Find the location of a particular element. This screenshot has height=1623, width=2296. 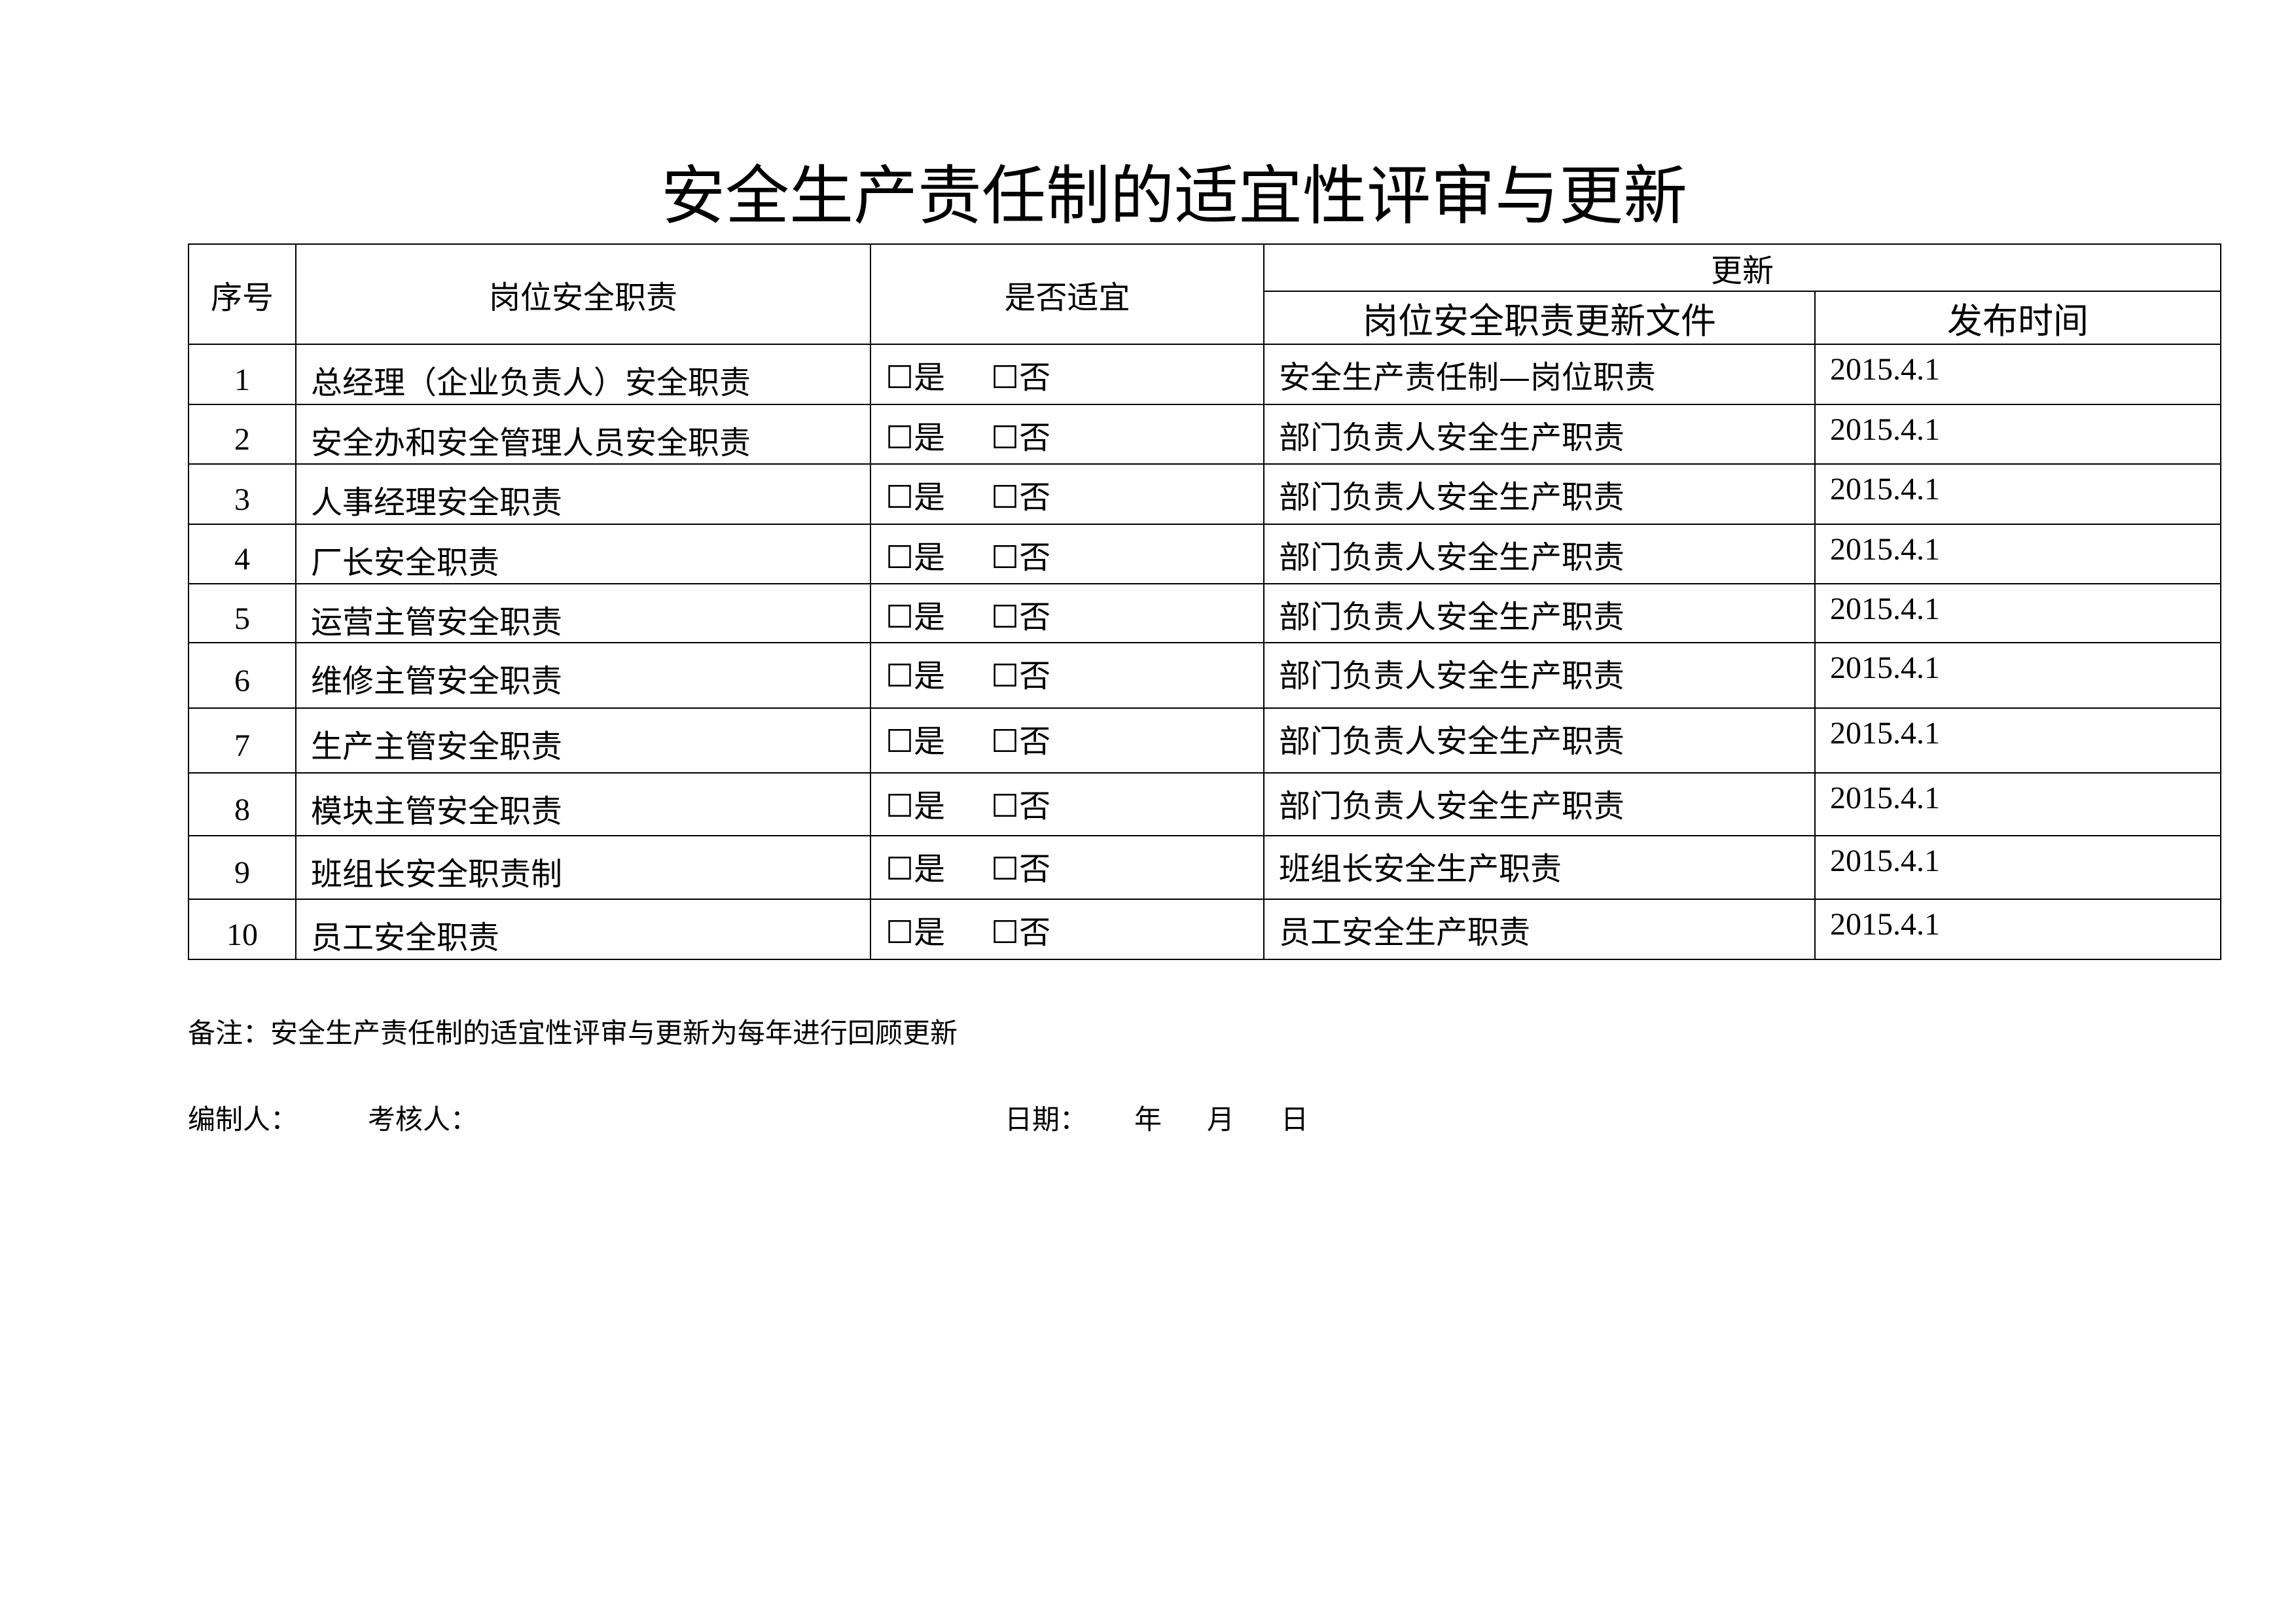

duty-cell: 维修主管安全职责 is located at coordinates (583, 676).